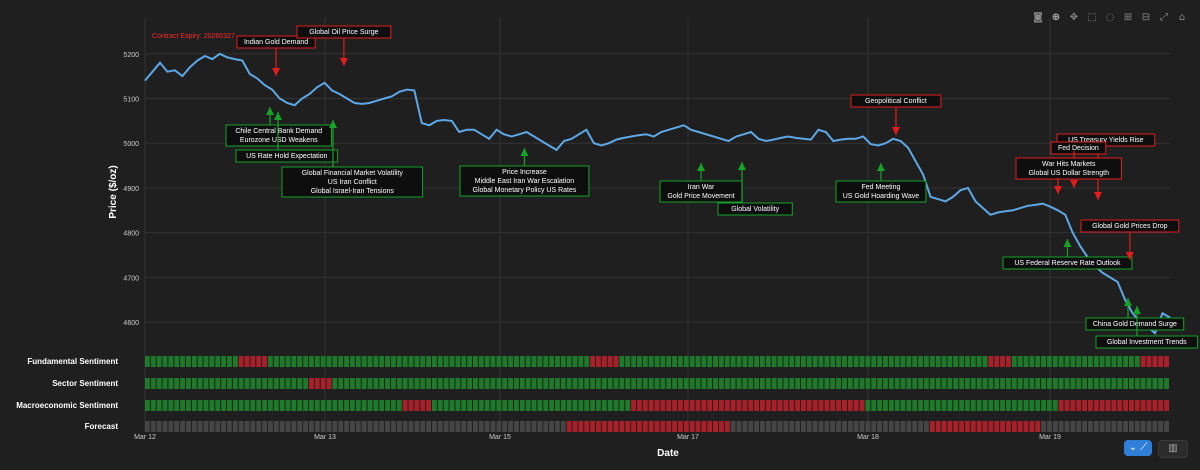  What do you see at coordinates (880, 187) in the screenshot?
I see `annotation-label: Fed Meeting` at bounding box center [880, 187].